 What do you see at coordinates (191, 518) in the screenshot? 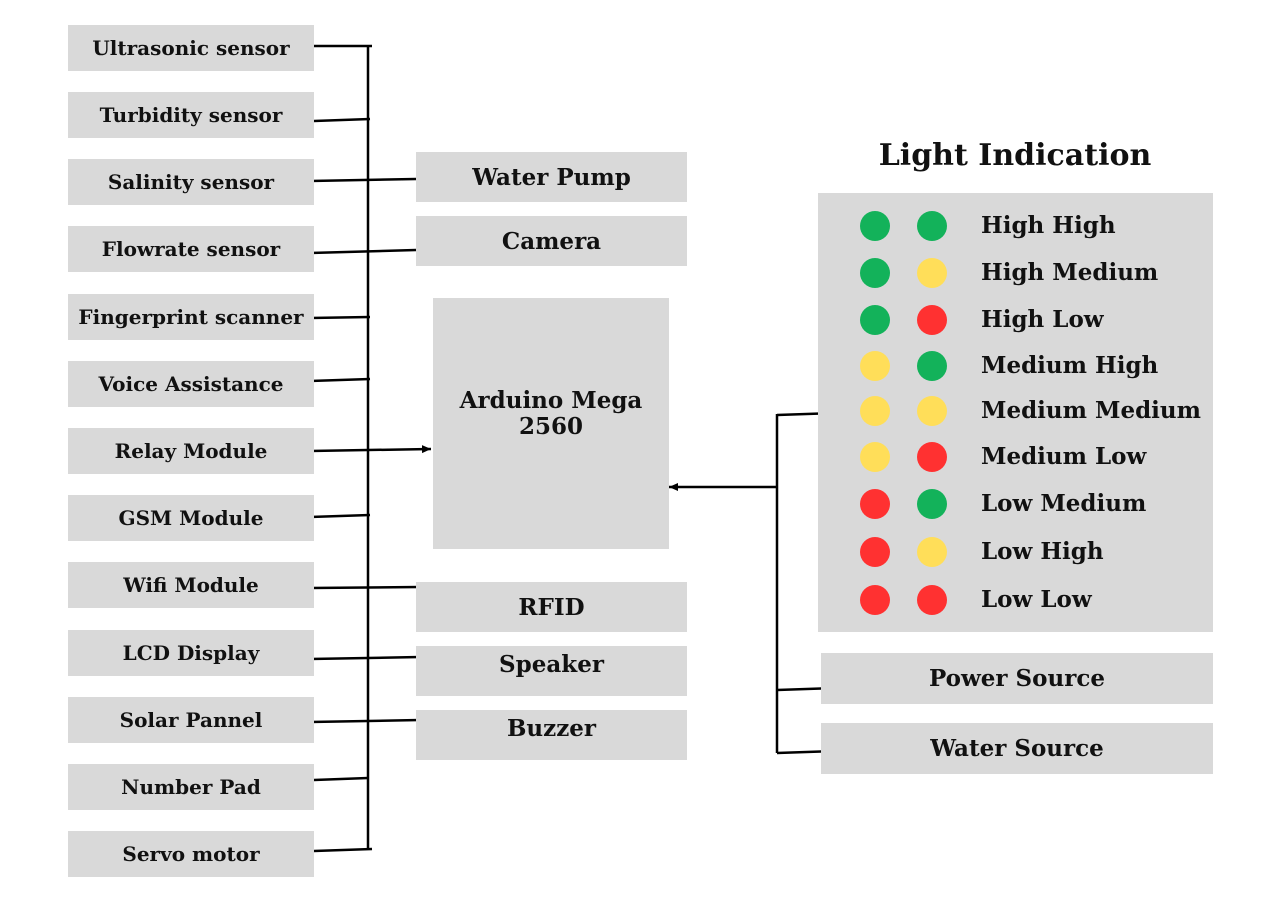
I see `left-box-gsm-module: GSM Module` at bounding box center [191, 518].